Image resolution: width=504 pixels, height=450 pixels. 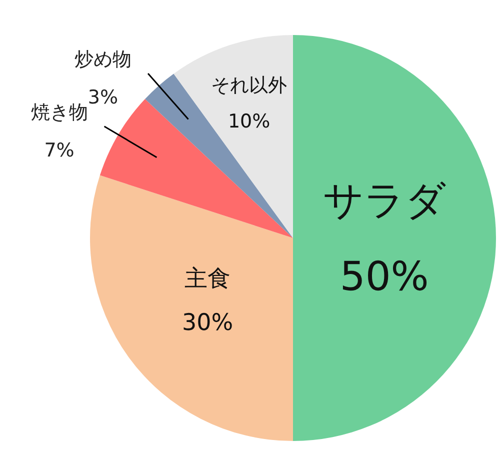 What do you see at coordinates (59, 150) in the screenshot?
I see `data-label: 7%` at bounding box center [59, 150].